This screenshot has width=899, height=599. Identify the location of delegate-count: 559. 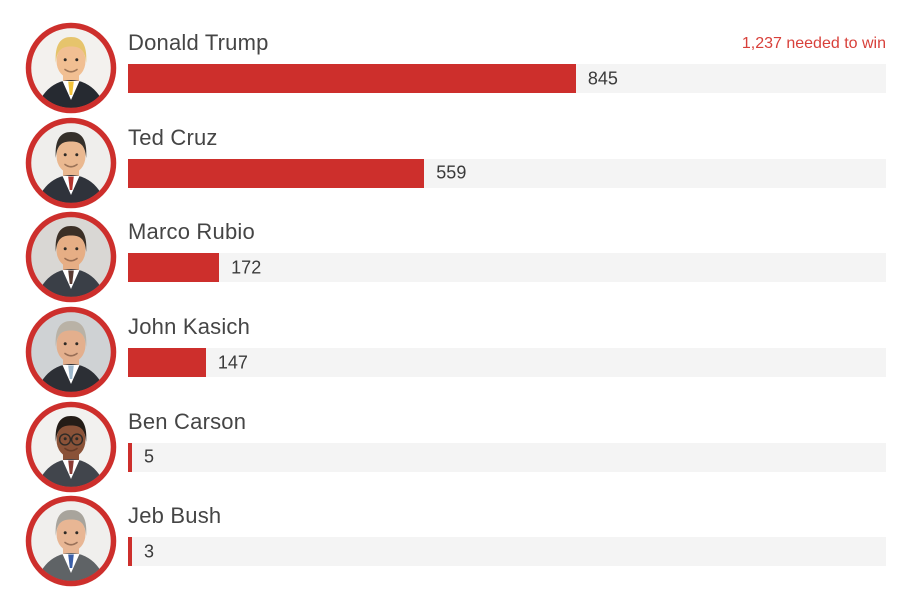
(451, 172).